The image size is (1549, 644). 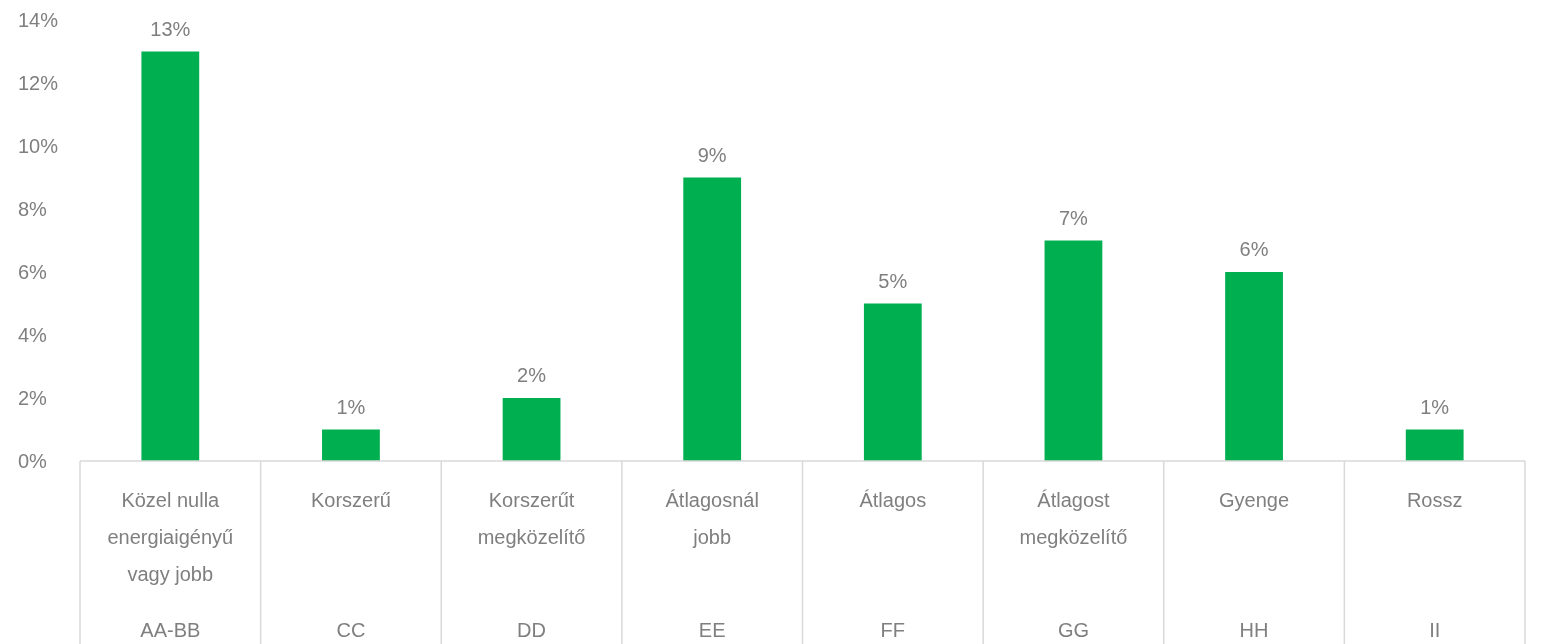 I want to click on data-label: 7%, so click(x=1073, y=217).